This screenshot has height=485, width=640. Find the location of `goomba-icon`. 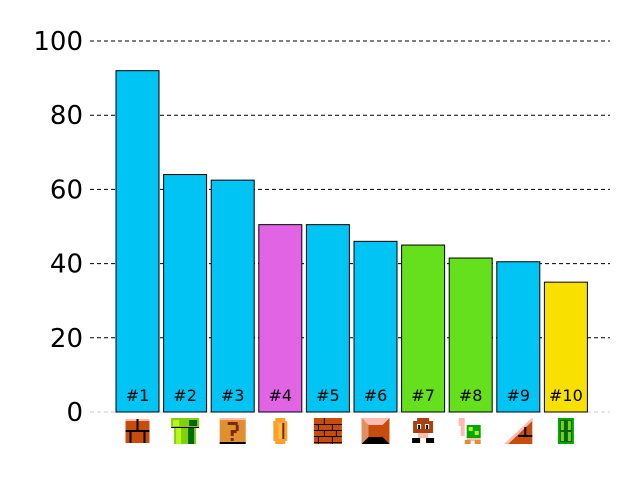

goomba-icon is located at coordinates (423, 430).